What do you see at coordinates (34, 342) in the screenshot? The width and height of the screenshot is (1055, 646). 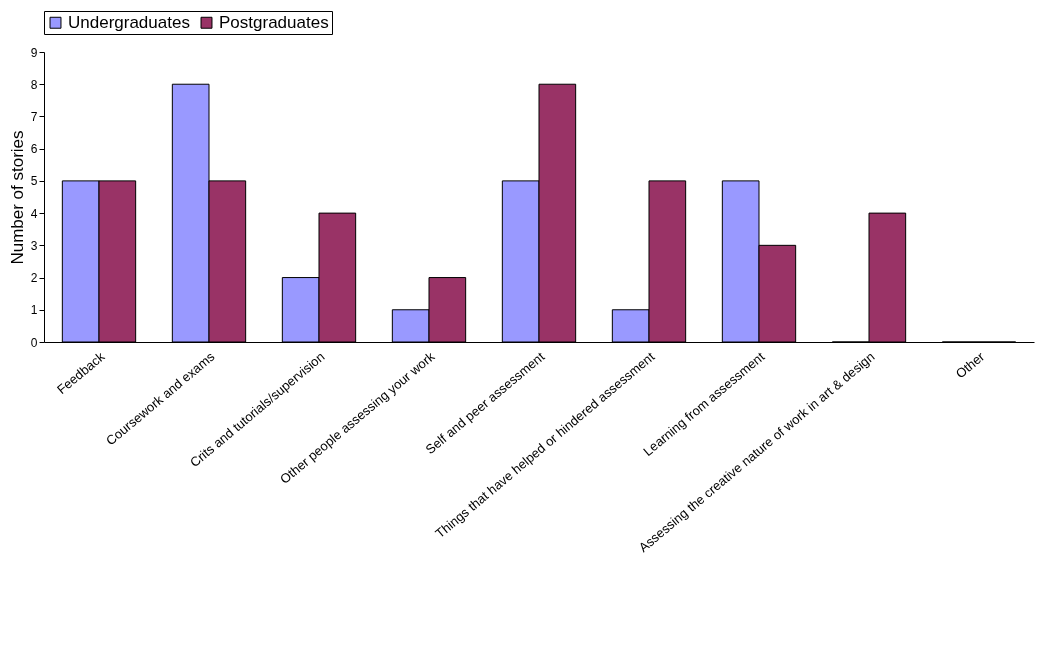 I see `y-tick-label: 0` at bounding box center [34, 342].